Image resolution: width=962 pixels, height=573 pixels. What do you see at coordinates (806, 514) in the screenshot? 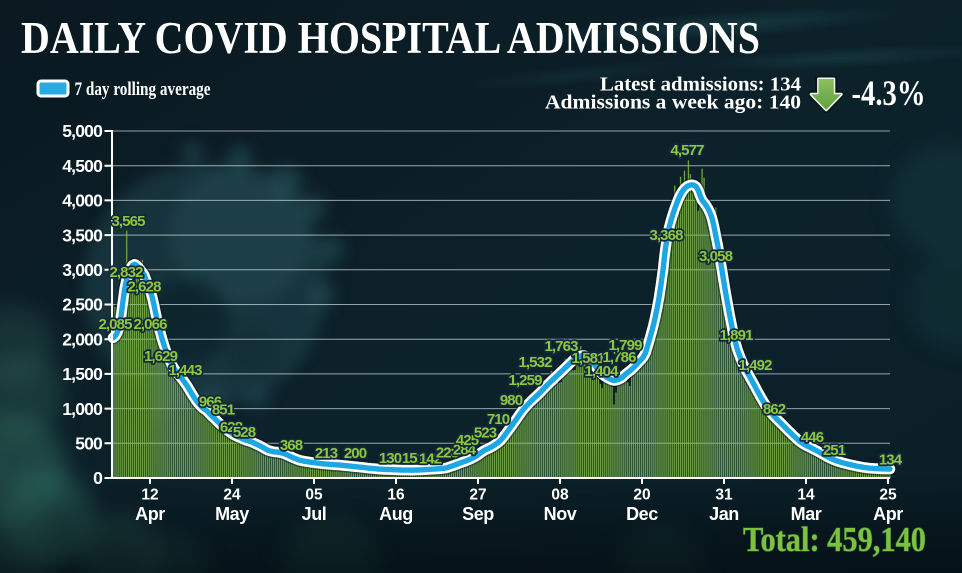
I see `svg-text: Mar` at bounding box center [806, 514].